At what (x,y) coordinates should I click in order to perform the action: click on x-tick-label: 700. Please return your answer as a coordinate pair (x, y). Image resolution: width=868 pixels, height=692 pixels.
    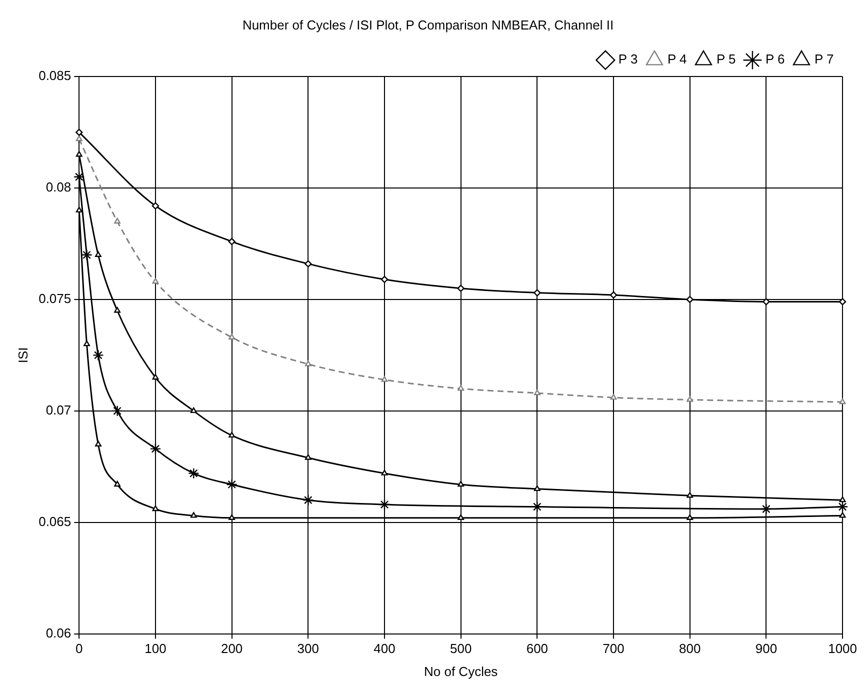
    Looking at the image, I should click on (613, 648).